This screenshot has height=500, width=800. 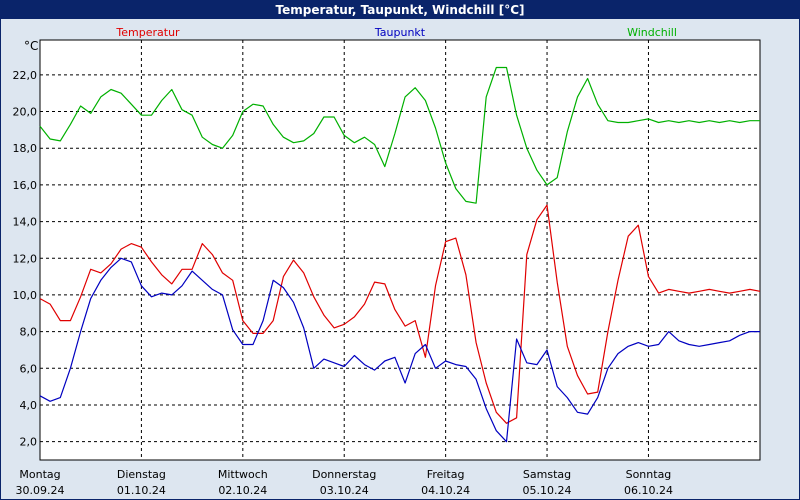 What do you see at coordinates (25, 75) in the screenshot?
I see `y-tick-label: 22,0` at bounding box center [25, 75].